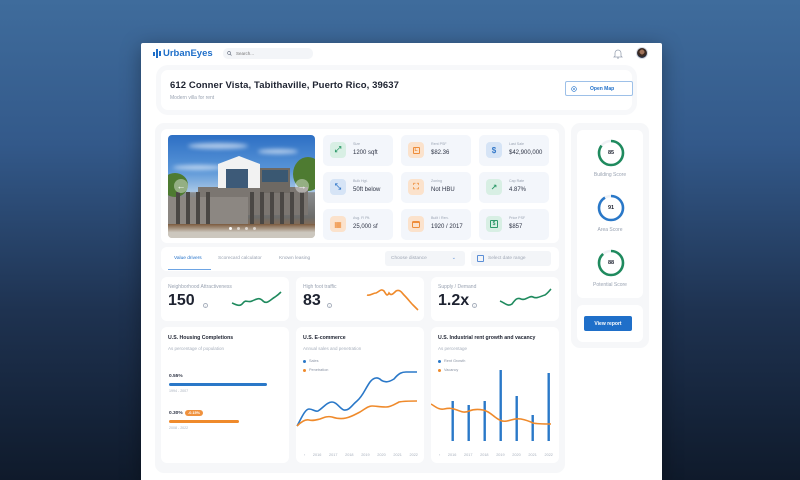 This screenshot has width=800, height=480. What do you see at coordinates (610, 175) in the screenshot?
I see `score-label: Building Score` at bounding box center [610, 175].